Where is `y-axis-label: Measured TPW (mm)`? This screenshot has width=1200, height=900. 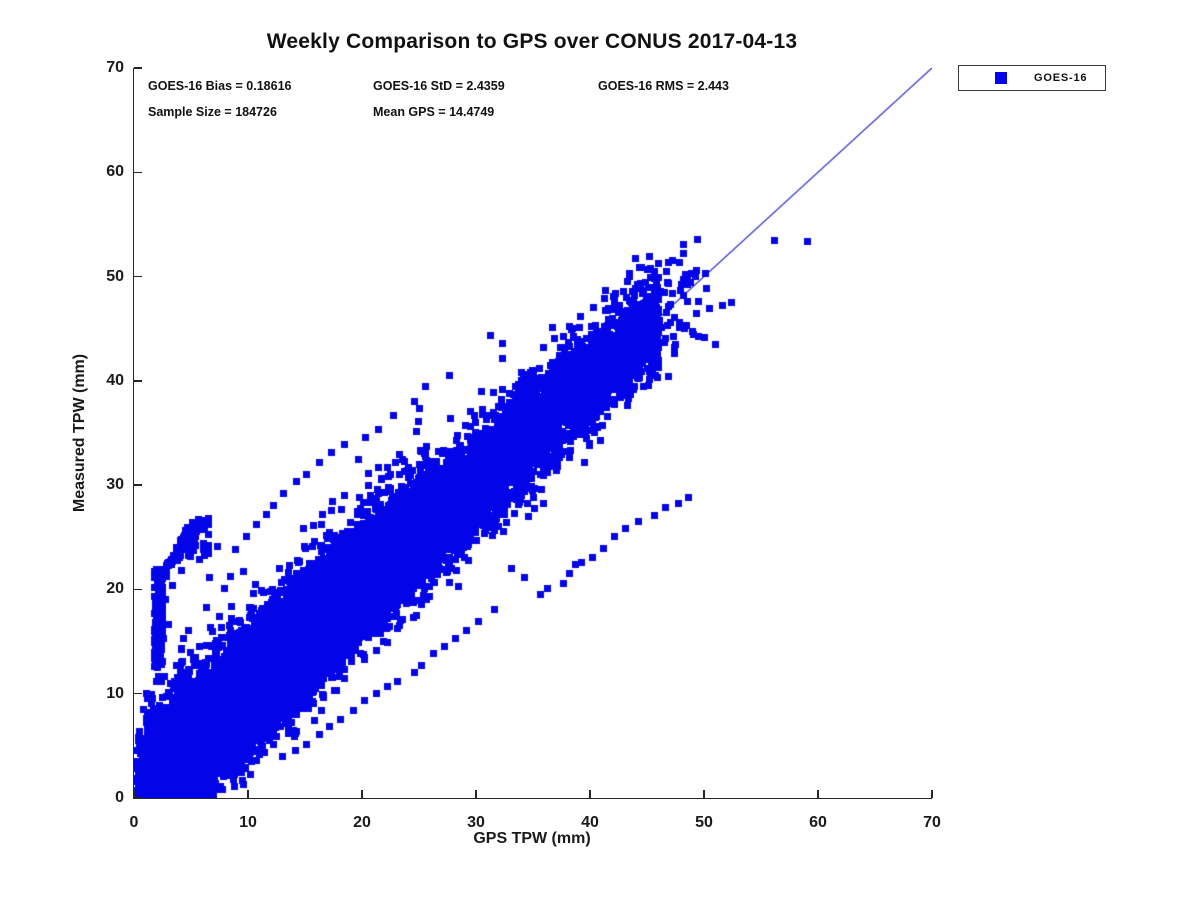
y-axis-label: Measured TPW (mm) is located at coordinates (79, 433).